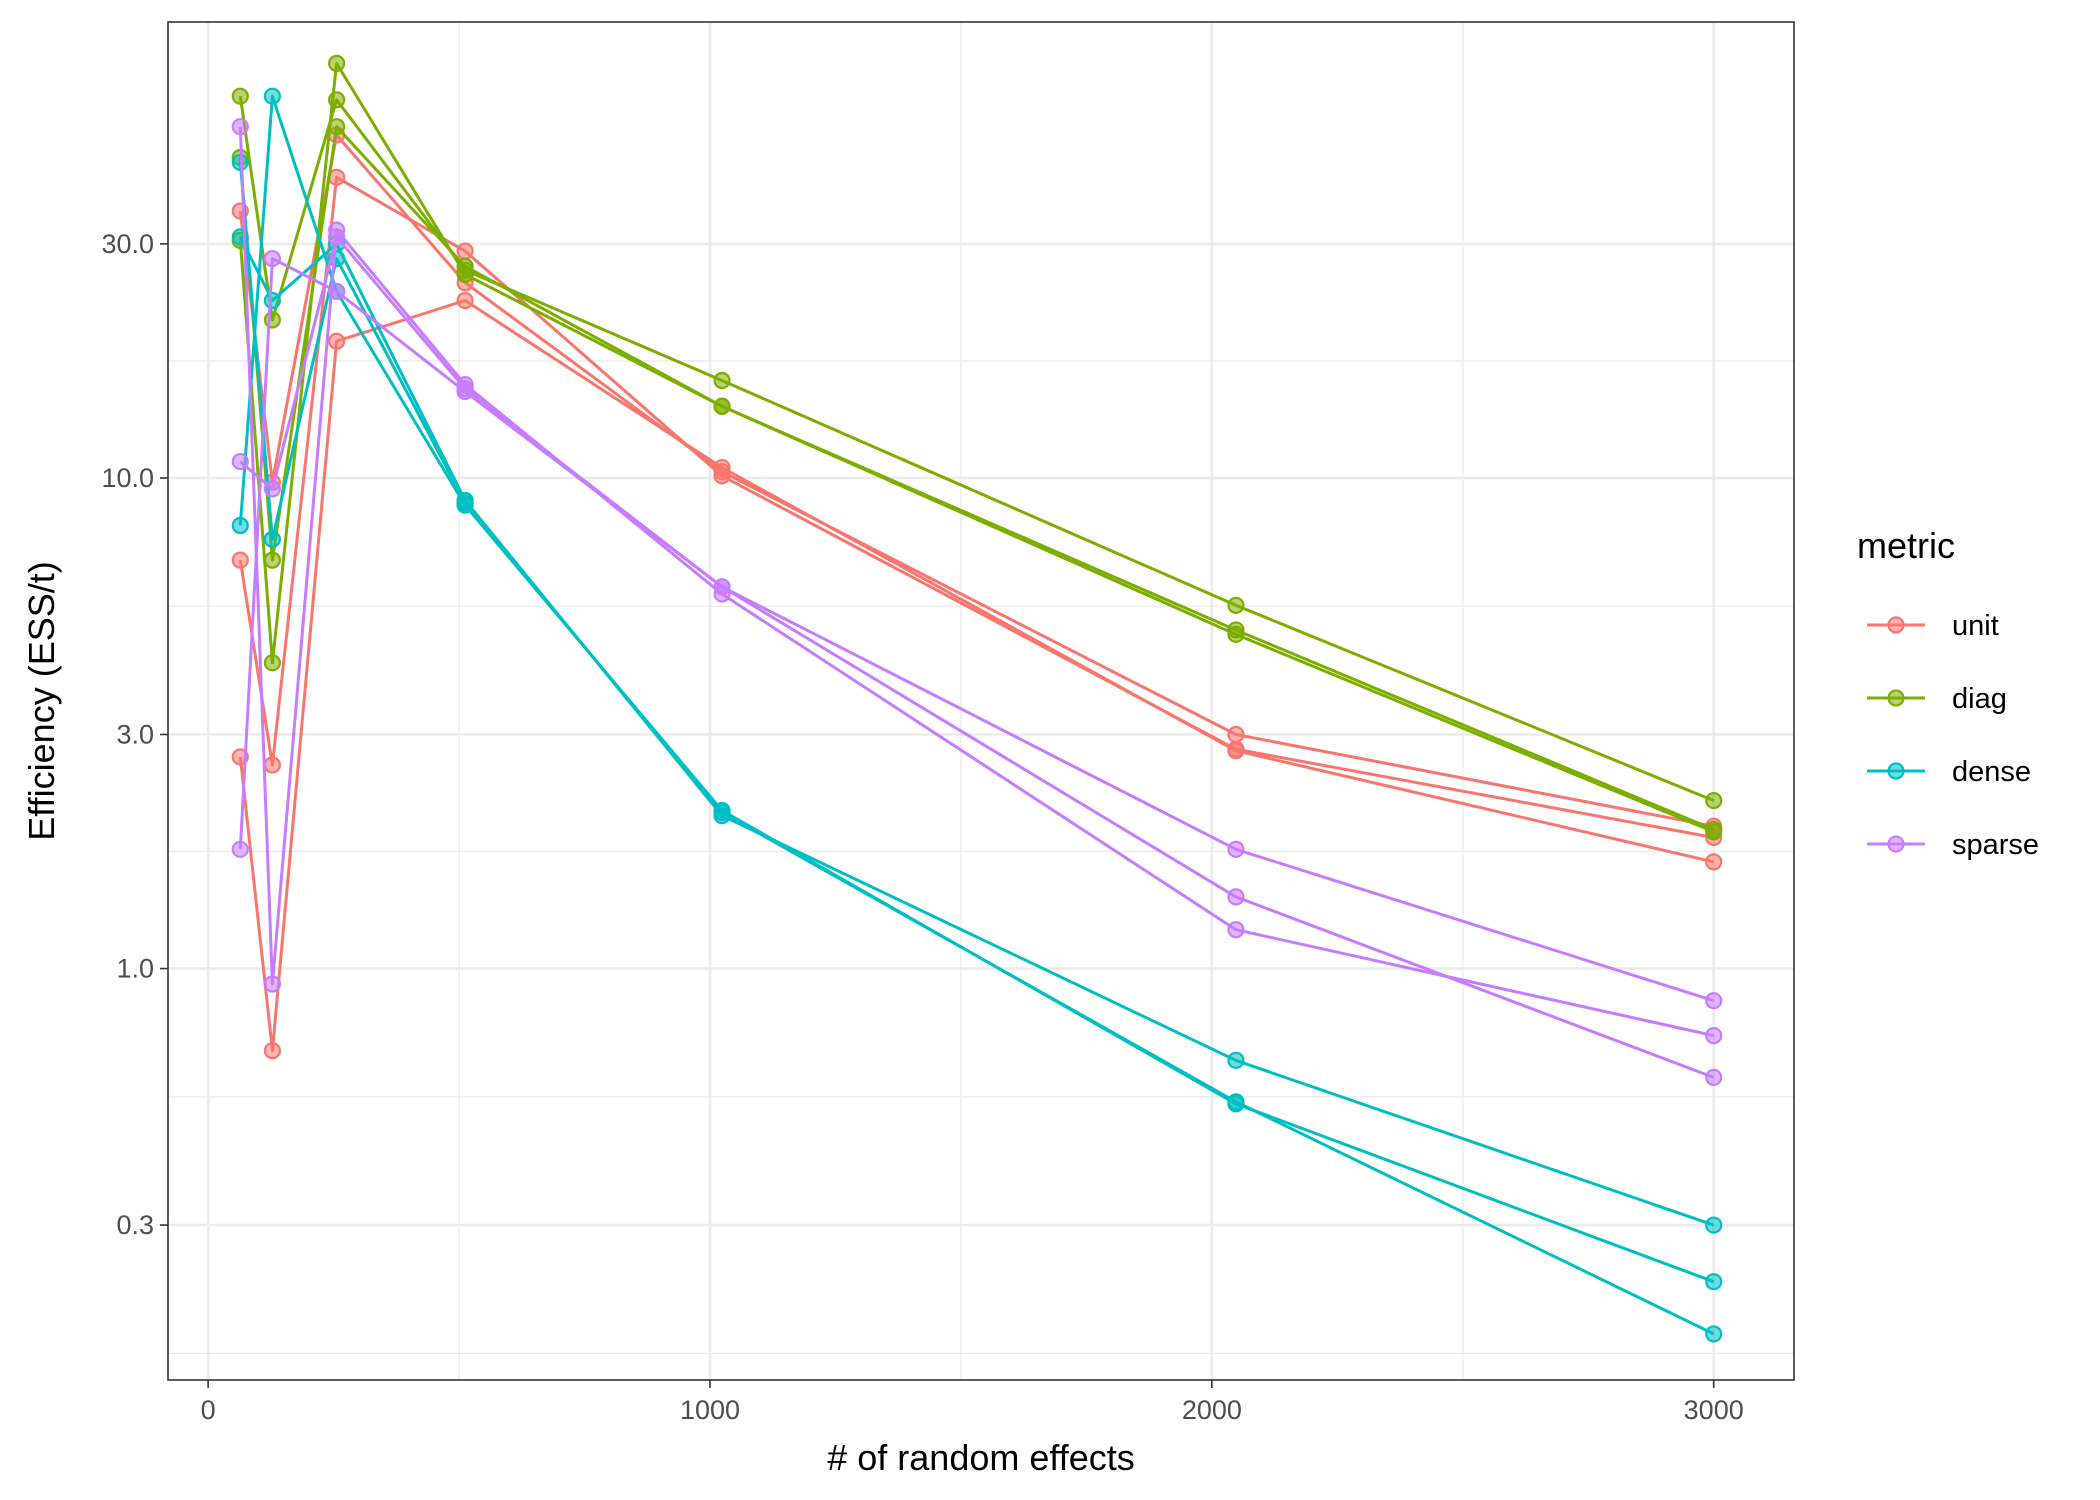 The height and width of the screenshot is (1500, 2100). I want to click on y-tick-label: 3.0, so click(135, 734).